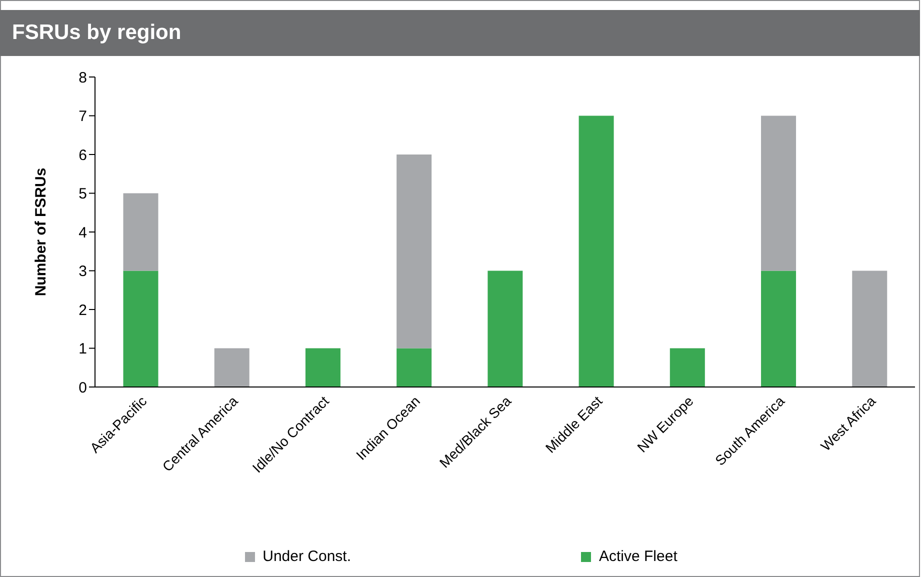  What do you see at coordinates (306, 556) in the screenshot?
I see `legend-label: Under Const.` at bounding box center [306, 556].